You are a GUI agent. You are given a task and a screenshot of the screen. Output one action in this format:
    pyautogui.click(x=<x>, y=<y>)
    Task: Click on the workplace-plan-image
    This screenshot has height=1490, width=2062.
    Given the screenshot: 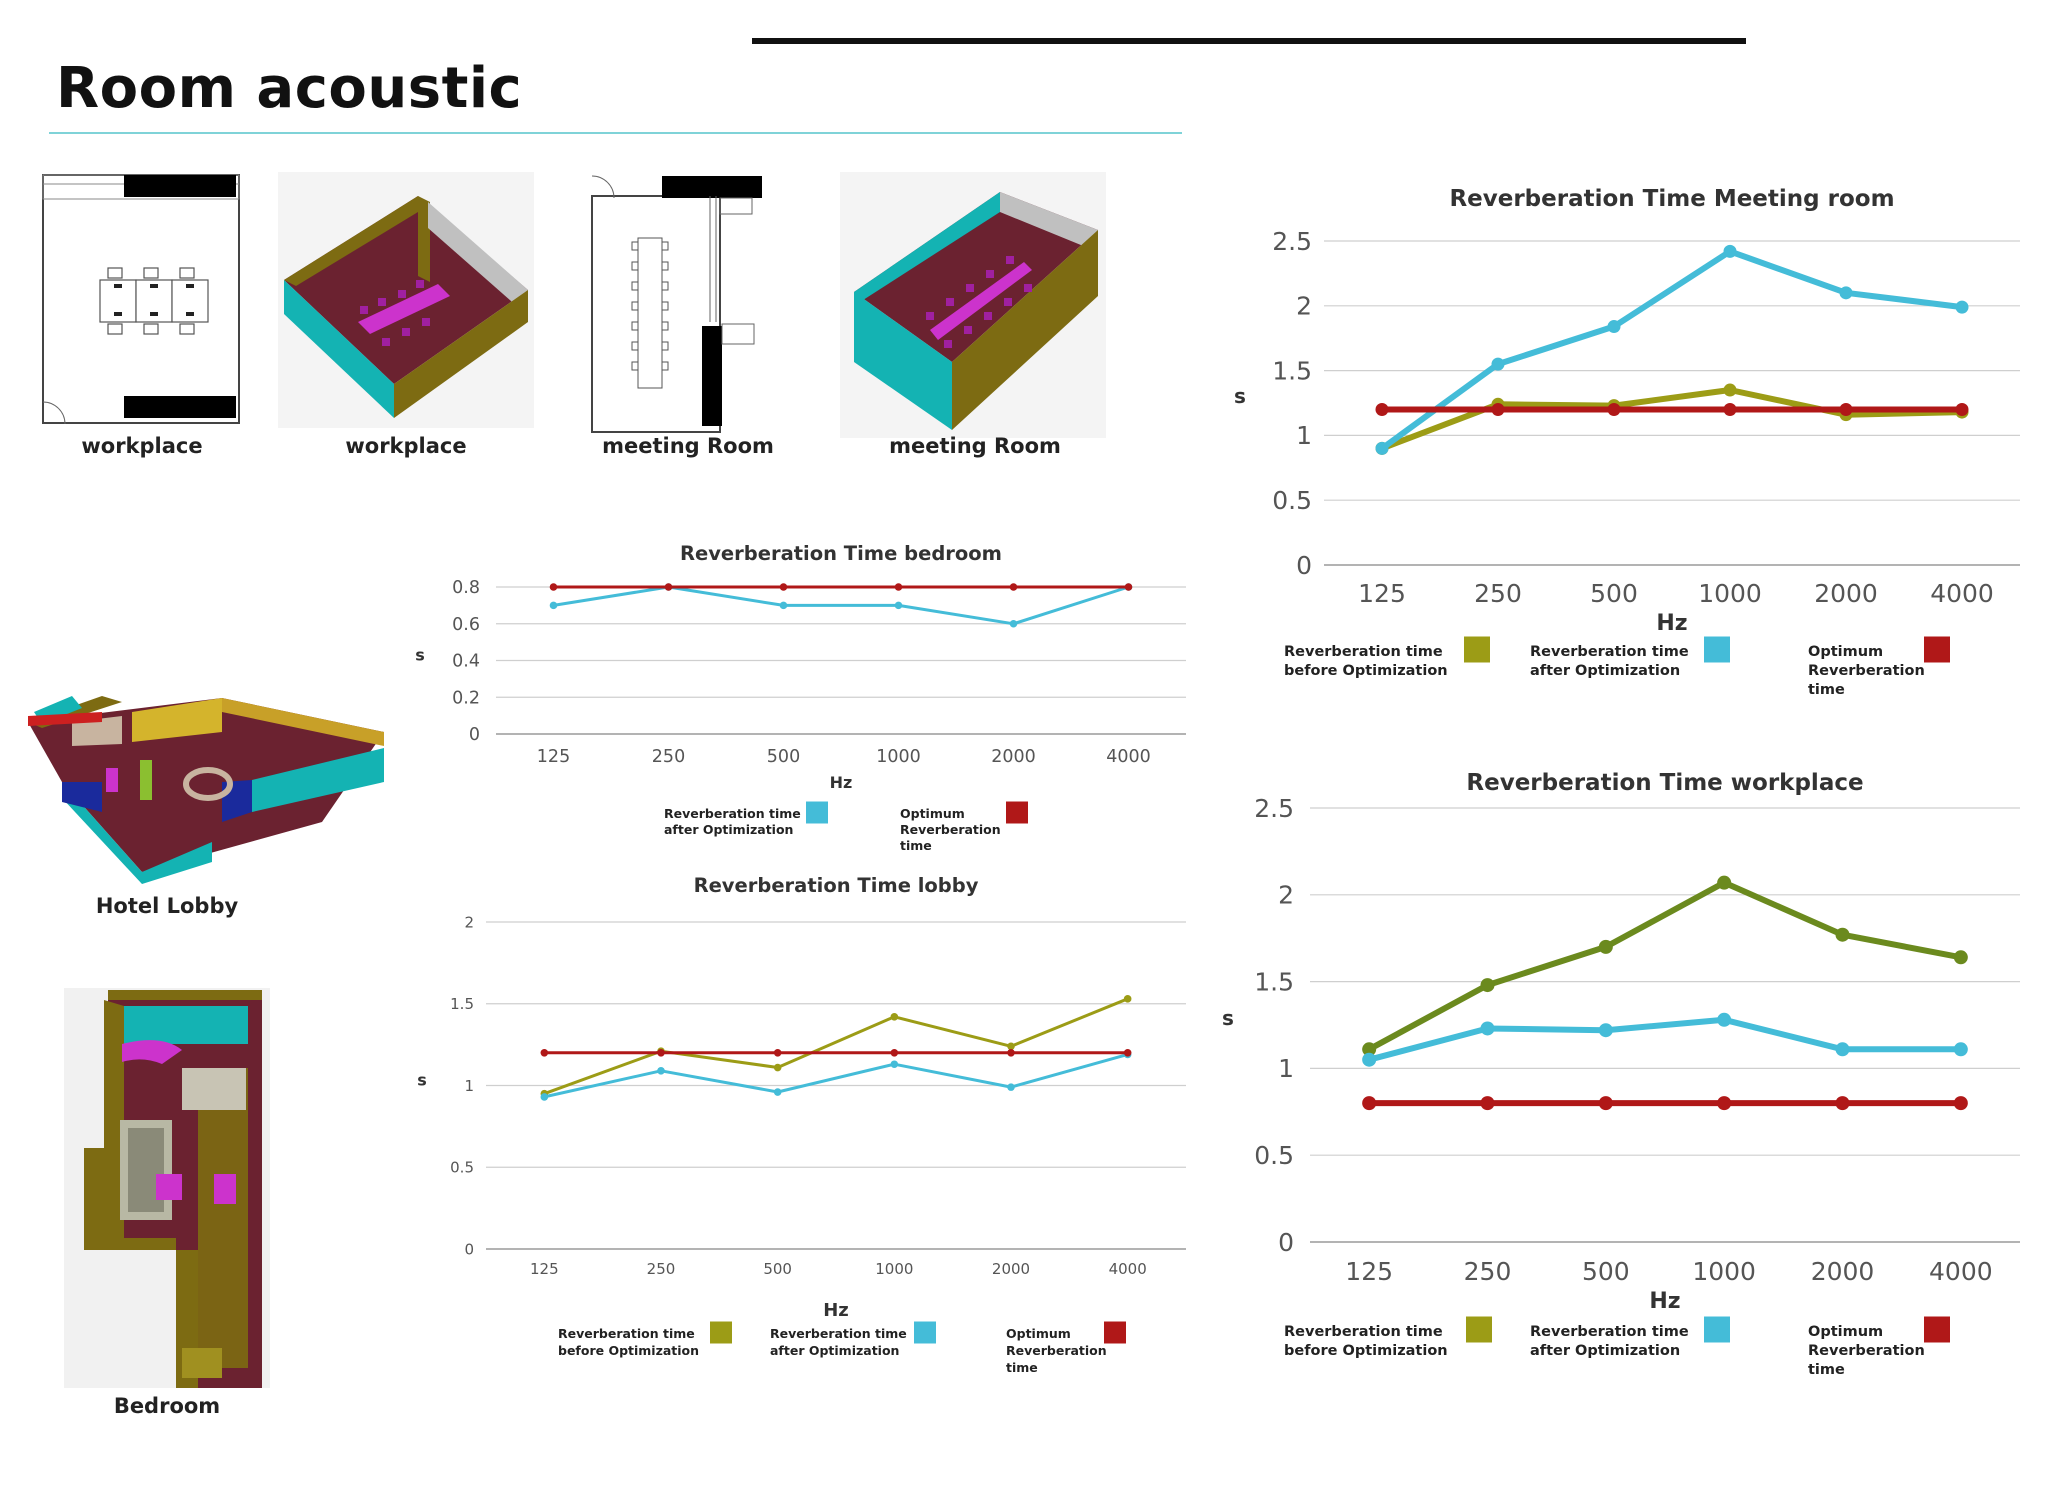 What is the action you would take?
    pyautogui.click(x=141, y=299)
    